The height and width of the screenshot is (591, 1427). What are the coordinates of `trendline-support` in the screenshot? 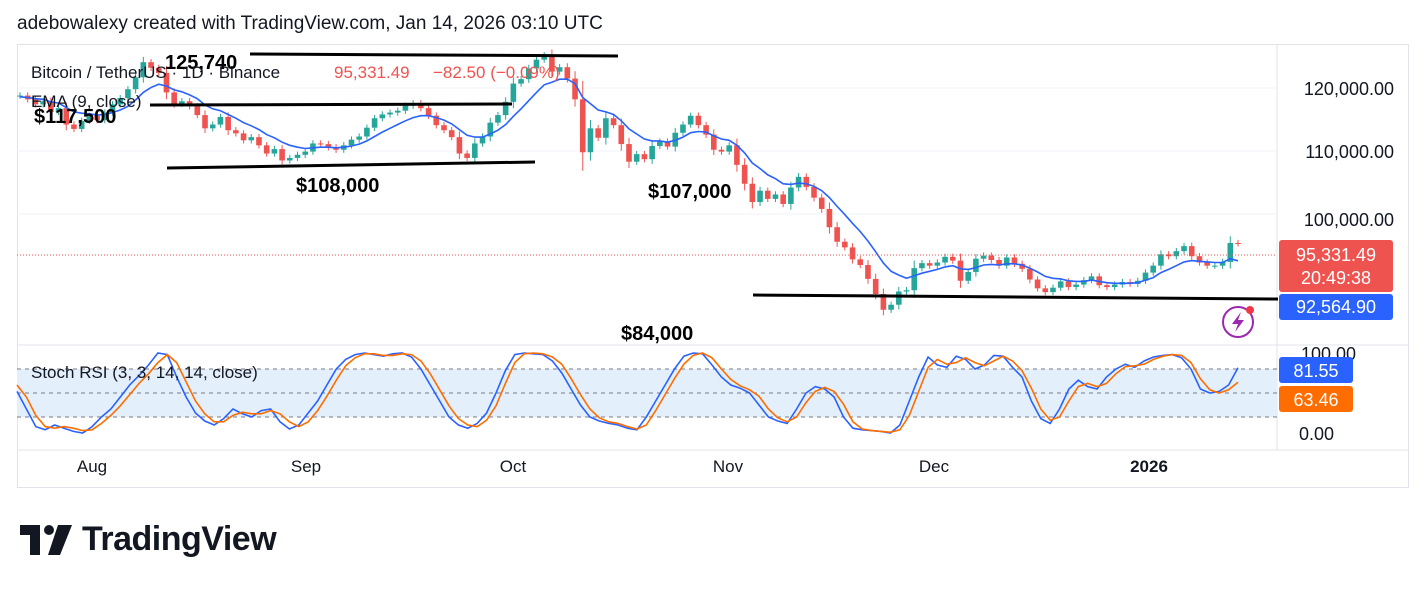 It's located at (1015, 297).